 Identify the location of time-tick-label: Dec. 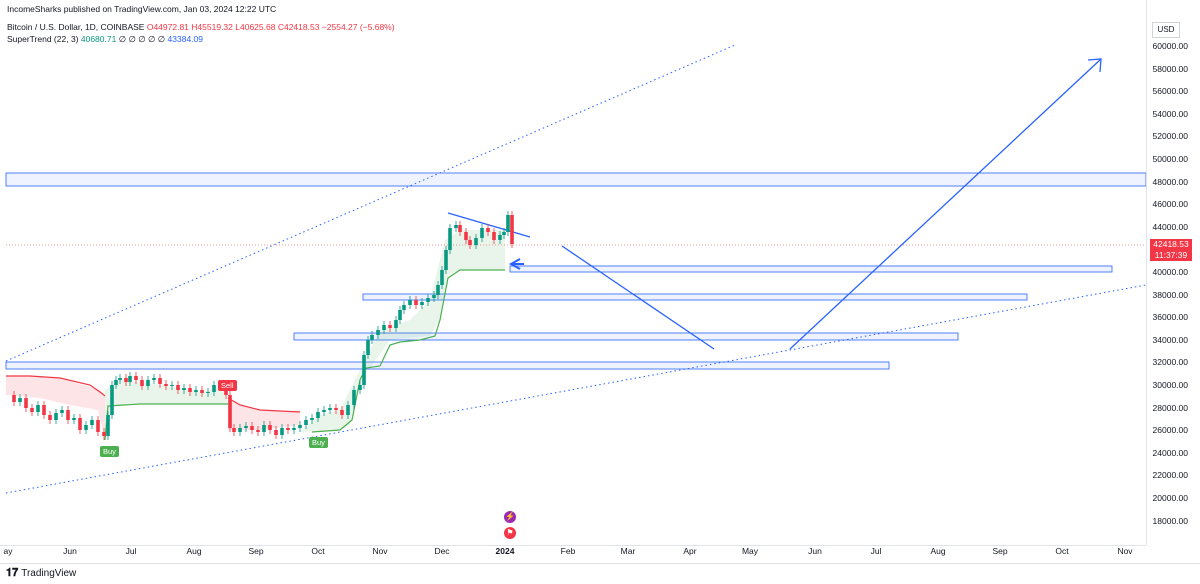
(442, 551).